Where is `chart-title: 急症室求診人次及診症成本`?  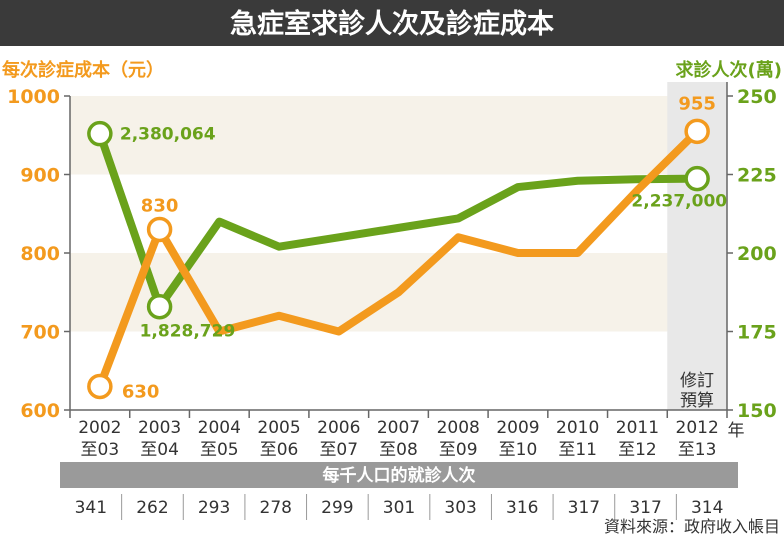
chart-title: 急症室求診人次及診症成本 is located at coordinates (392, 24).